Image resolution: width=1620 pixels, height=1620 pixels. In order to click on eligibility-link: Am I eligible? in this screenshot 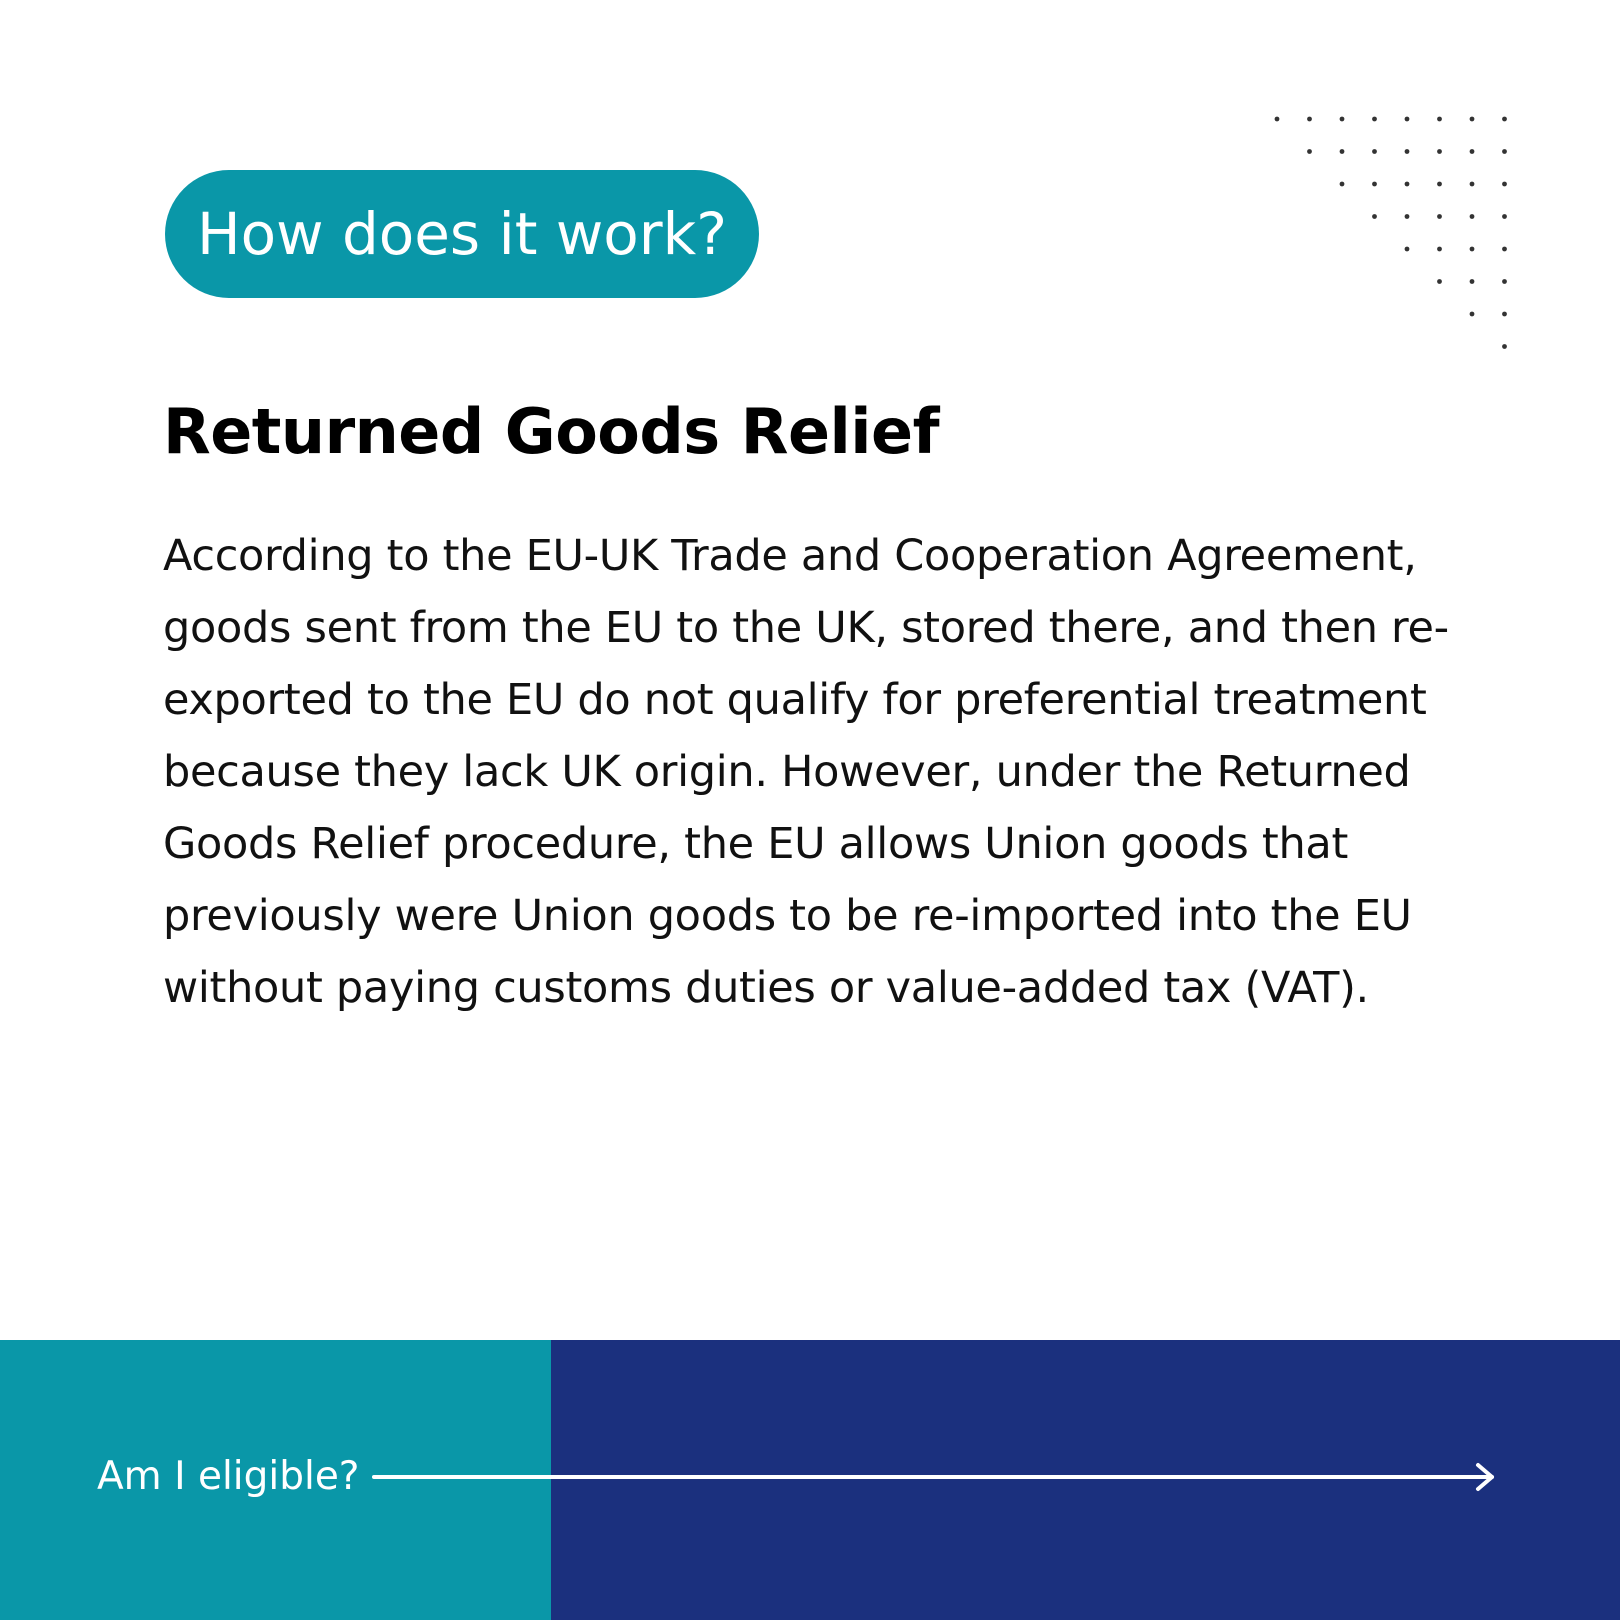, I will do `click(228, 1476)`.